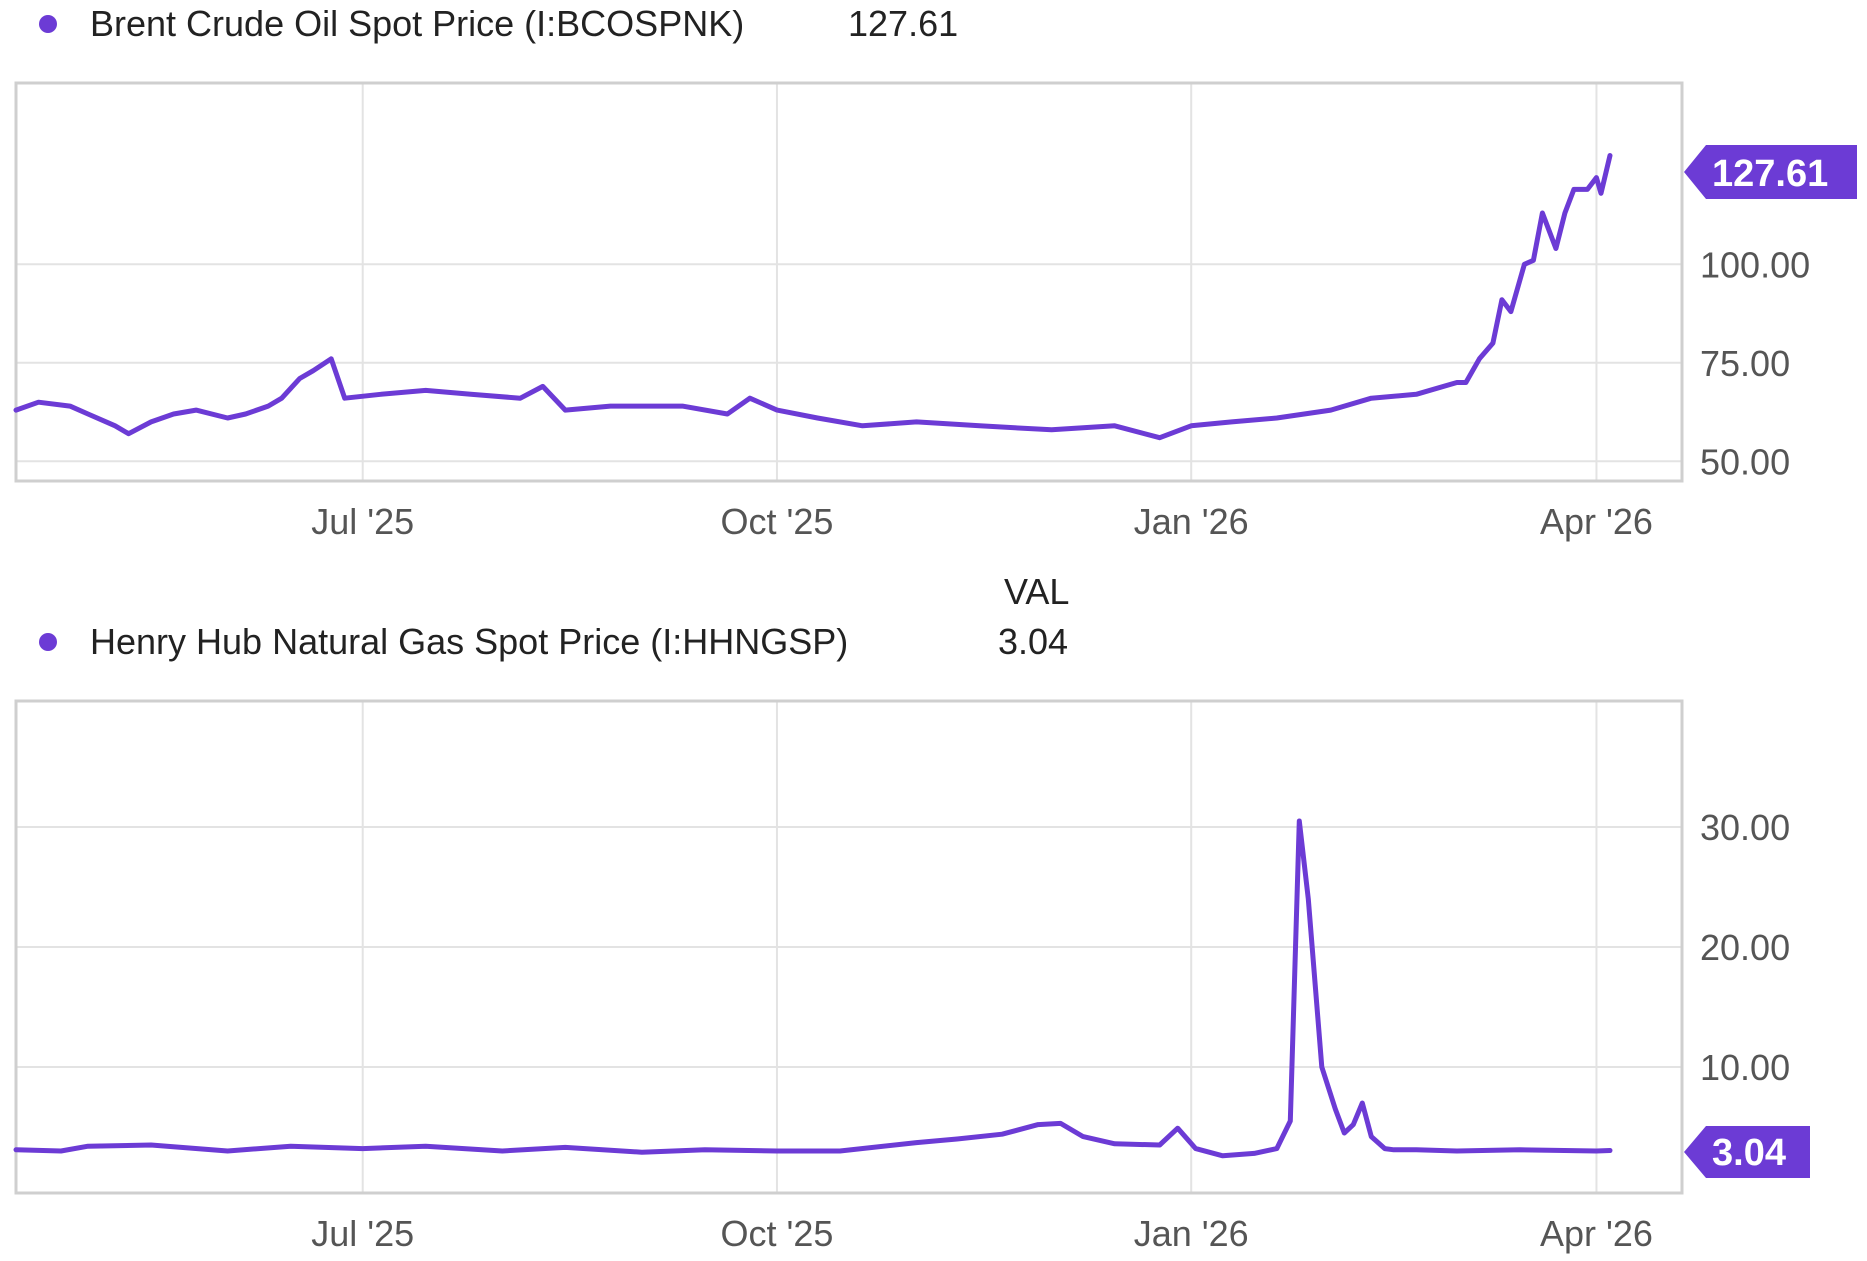 The width and height of the screenshot is (1867, 1261). I want to click on henry-hub-x-tick-label: Apr '26, so click(1596, 1233).